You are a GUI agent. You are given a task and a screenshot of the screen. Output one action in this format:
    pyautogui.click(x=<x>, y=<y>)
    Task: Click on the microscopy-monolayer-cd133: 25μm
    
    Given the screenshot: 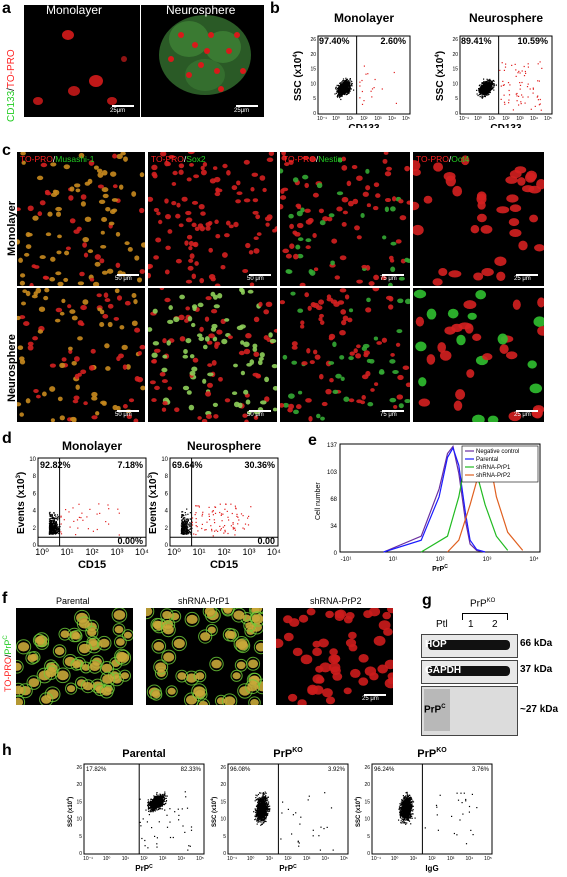 What is the action you would take?
    pyautogui.click(x=82, y=61)
    